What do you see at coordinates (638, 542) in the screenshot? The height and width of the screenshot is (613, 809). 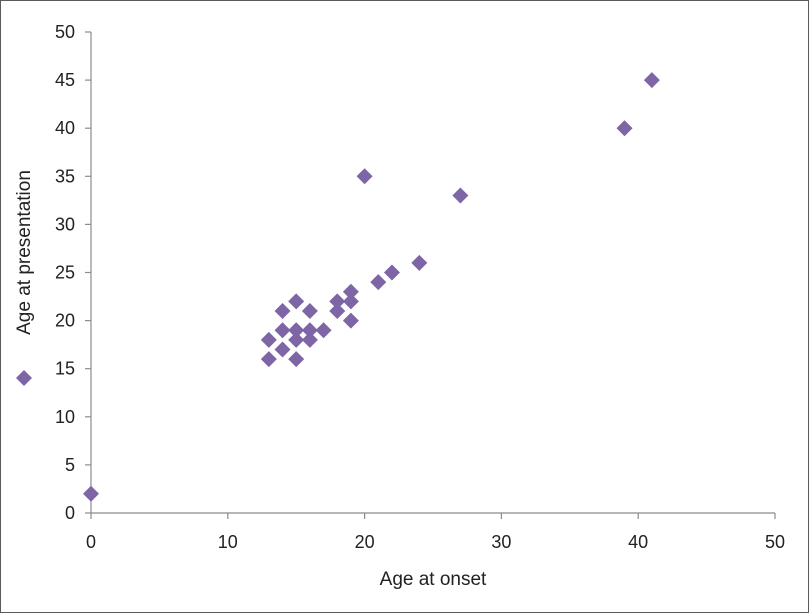 I see `x-tick-label: 40` at bounding box center [638, 542].